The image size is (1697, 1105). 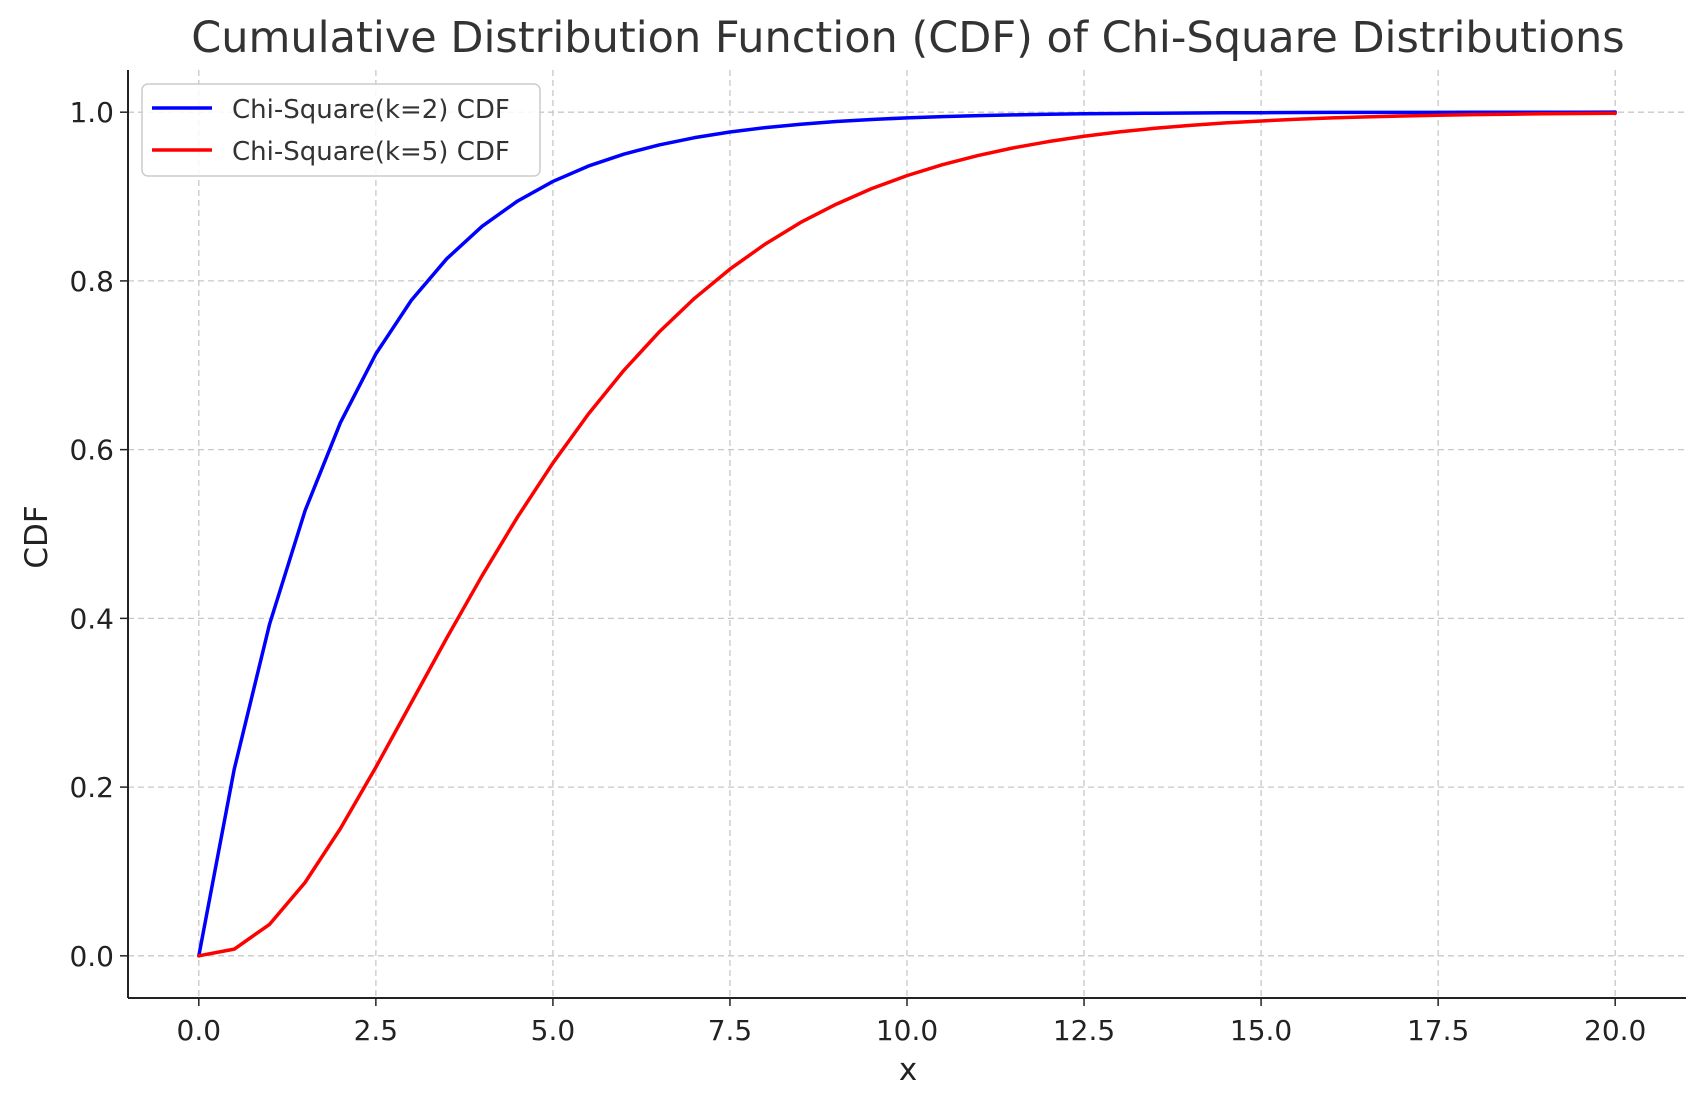 What do you see at coordinates (91, 112) in the screenshot?
I see `y-tick-label: 1.0` at bounding box center [91, 112].